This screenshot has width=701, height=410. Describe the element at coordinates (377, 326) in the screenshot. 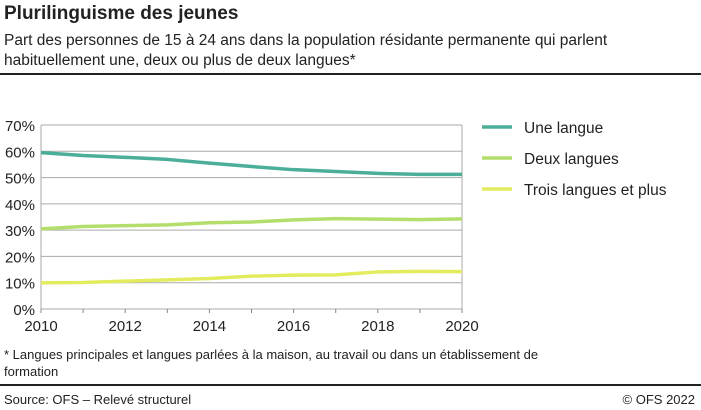

I see `x-tick-label: 2018` at that location.